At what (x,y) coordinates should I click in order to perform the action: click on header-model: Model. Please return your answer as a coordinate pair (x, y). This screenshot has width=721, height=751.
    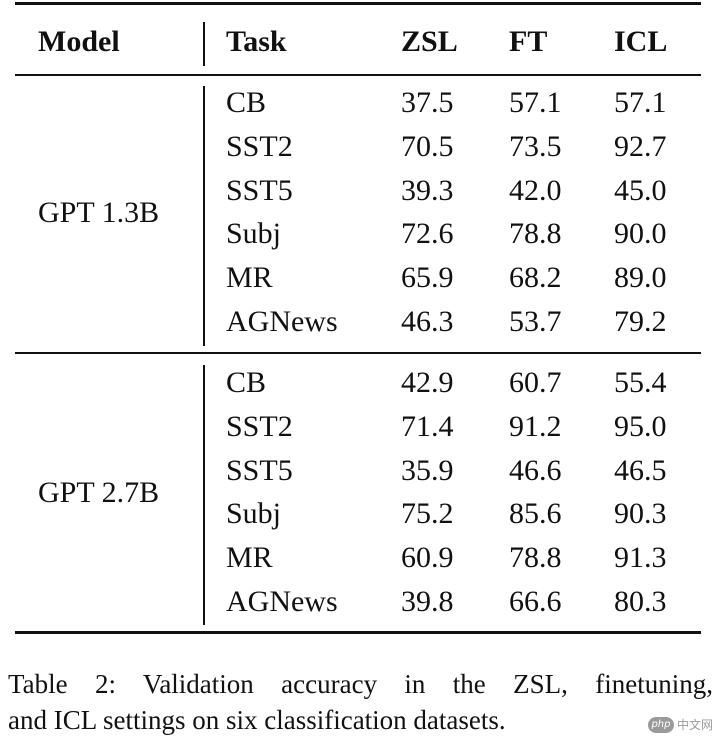
    Looking at the image, I should click on (79, 41).